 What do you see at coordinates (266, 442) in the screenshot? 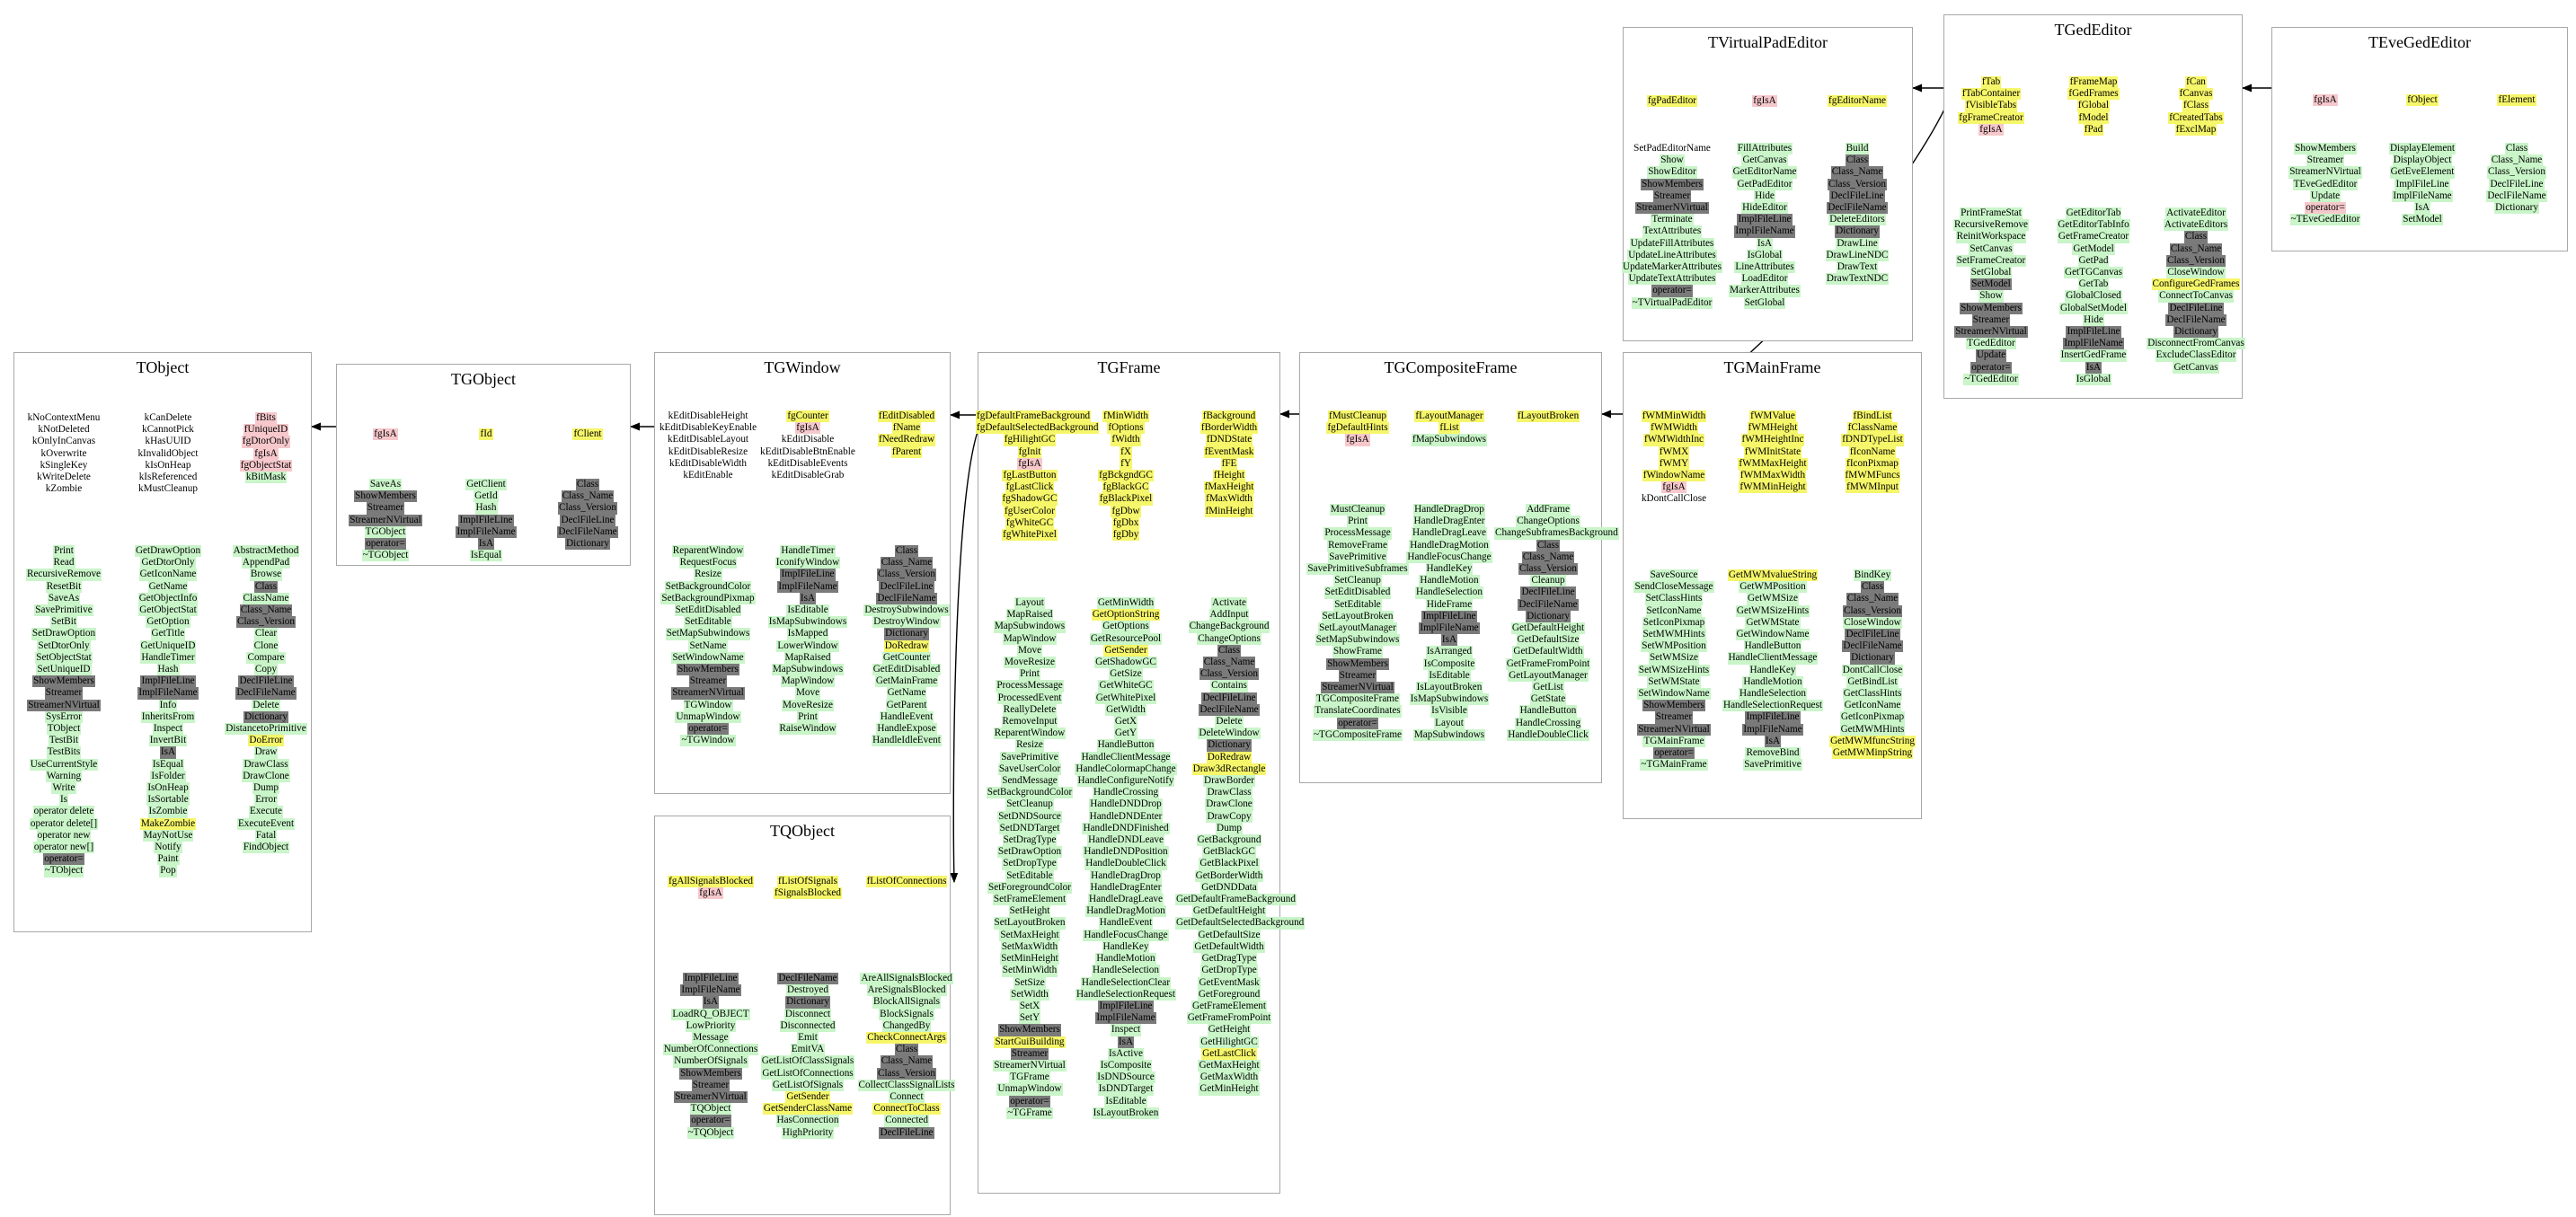
I see `member-fgdtoronly: fgDtorOnly` at bounding box center [266, 442].